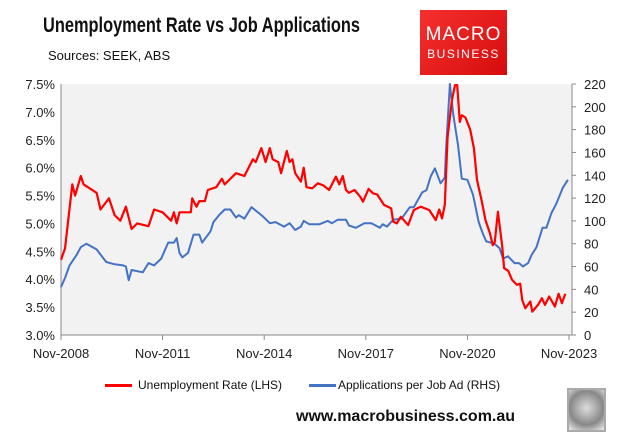 This screenshot has height=444, width=619. What do you see at coordinates (40, 307) in the screenshot?
I see `y-left-tick-label: 3.5%` at bounding box center [40, 307].